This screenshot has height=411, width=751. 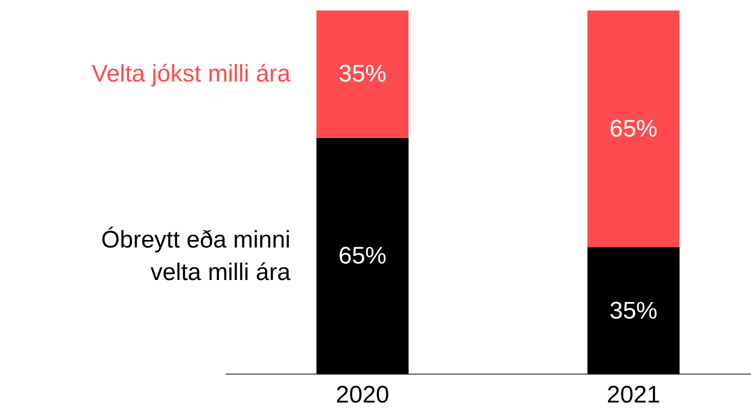 I want to click on series-label: Velta jókst milli ára, so click(x=192, y=74).